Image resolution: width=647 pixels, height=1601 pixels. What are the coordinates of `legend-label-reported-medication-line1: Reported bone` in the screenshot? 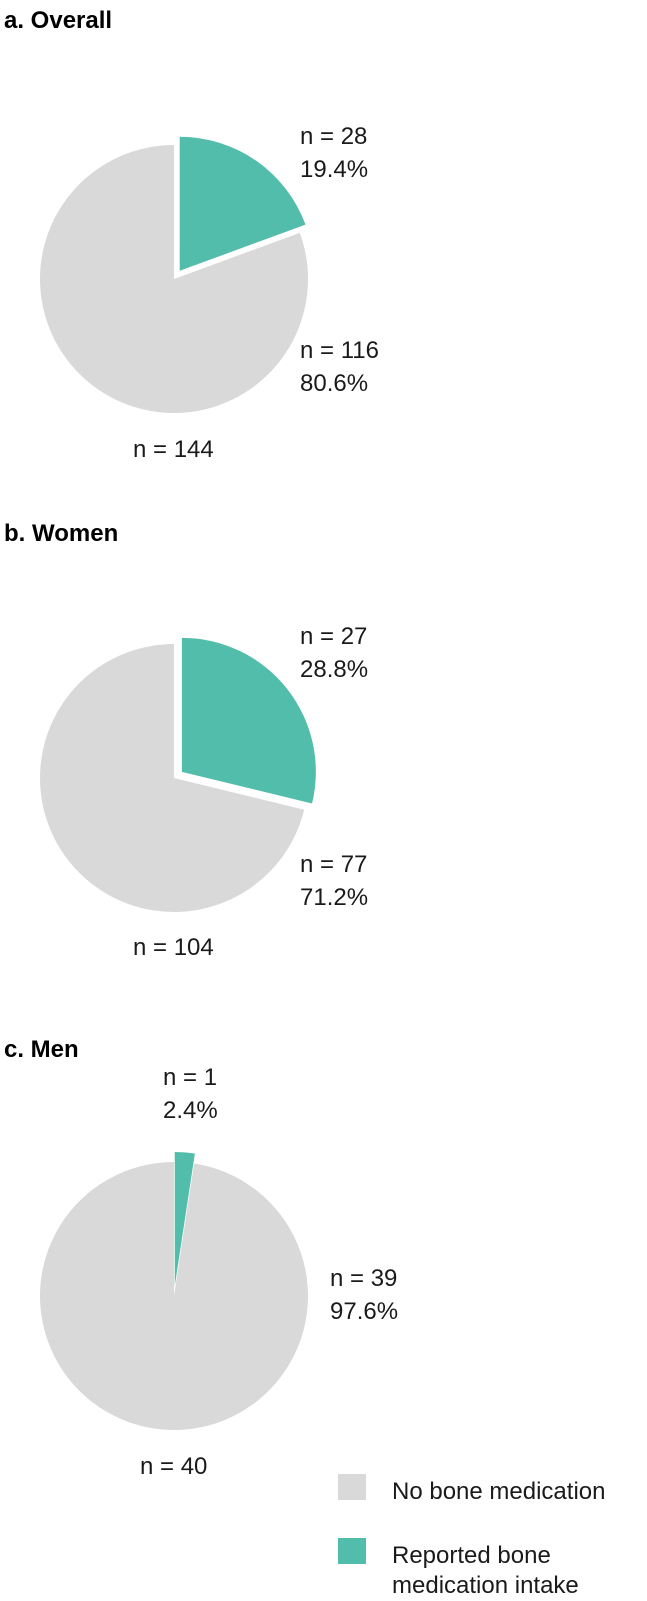 It's located at (471, 1555).